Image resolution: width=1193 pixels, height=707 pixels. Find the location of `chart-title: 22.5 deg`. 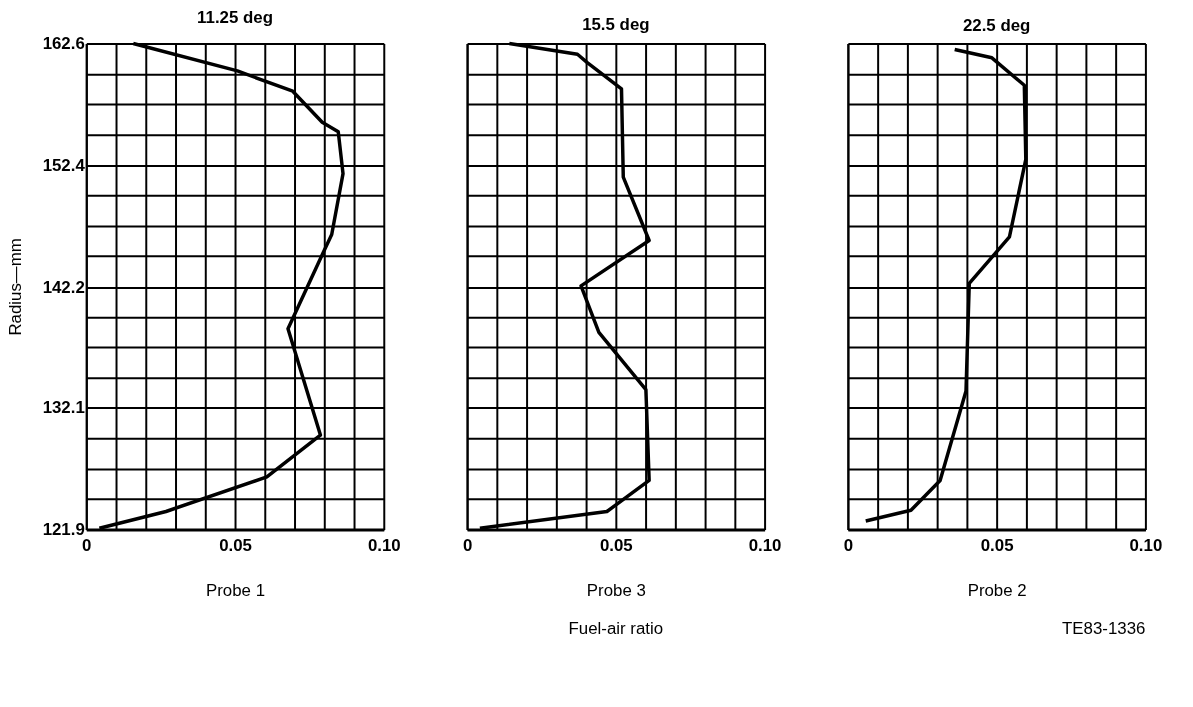

chart-title: 22.5 deg is located at coordinates (996, 26).